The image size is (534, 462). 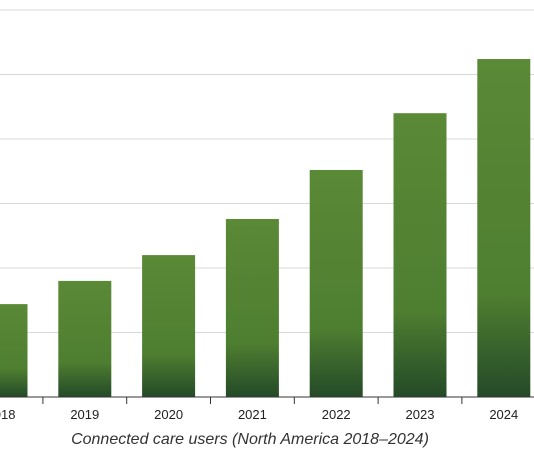 What do you see at coordinates (504, 228) in the screenshot?
I see `bar-2024` at bounding box center [504, 228].